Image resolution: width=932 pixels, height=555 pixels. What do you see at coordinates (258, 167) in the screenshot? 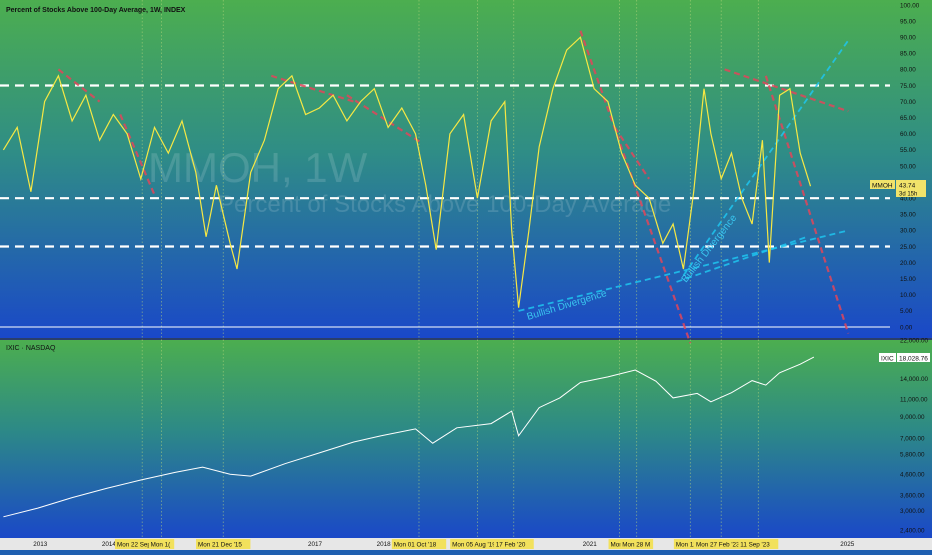
I see `watermark-symbol: MMOH, 1W` at bounding box center [258, 167].